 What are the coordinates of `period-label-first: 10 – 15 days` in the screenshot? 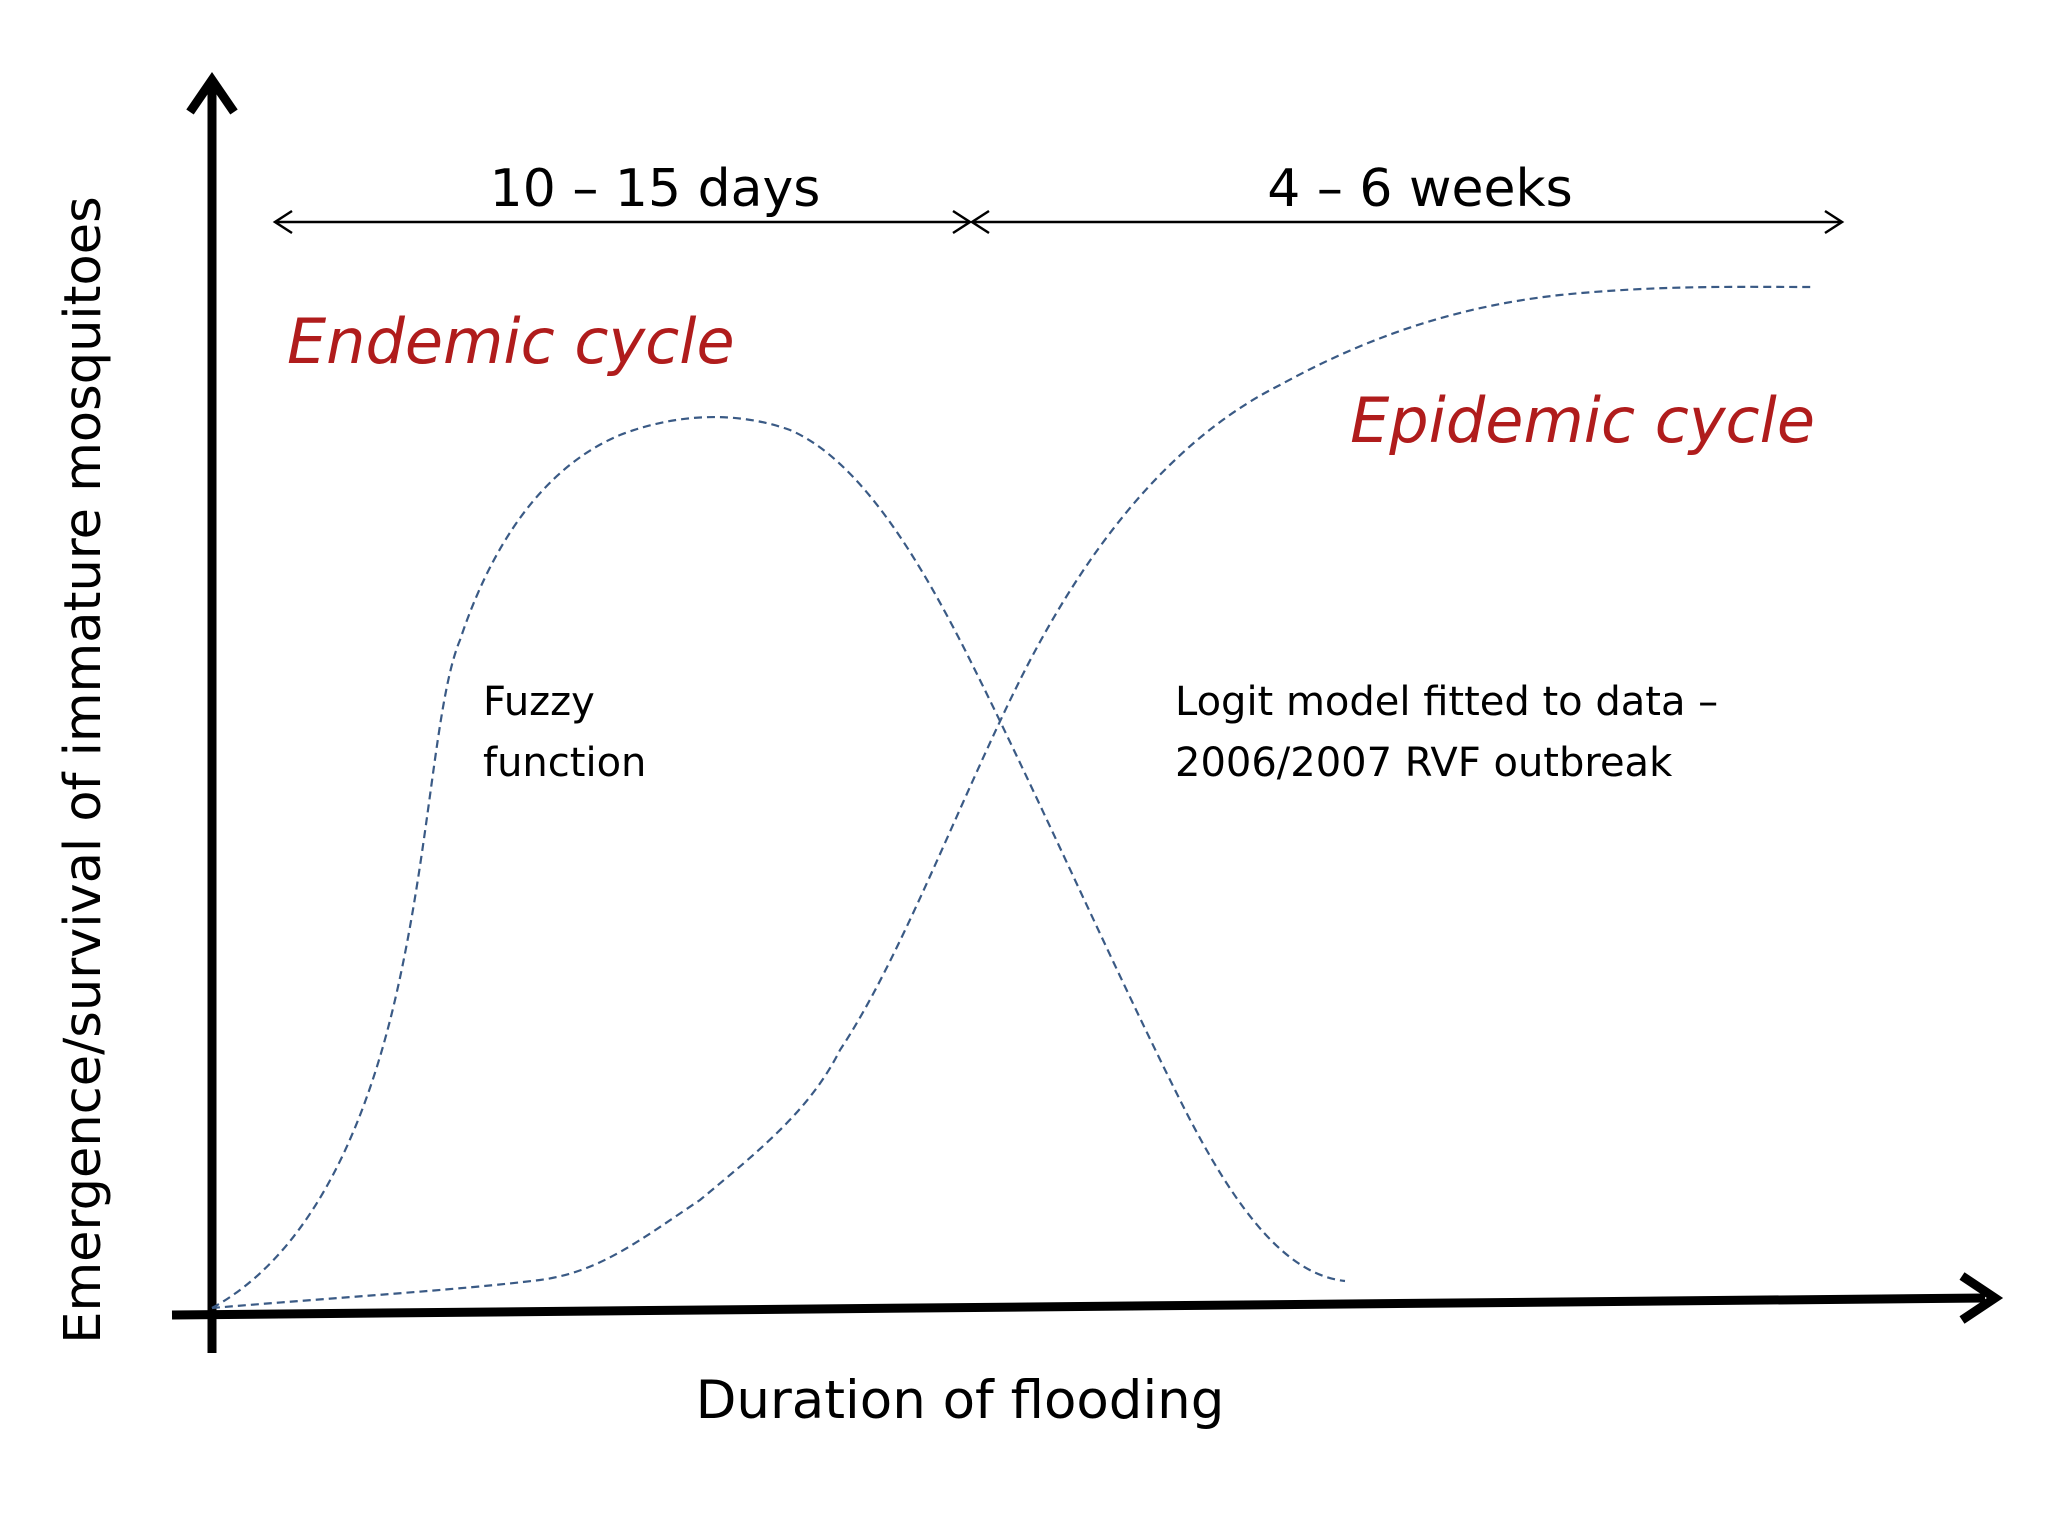 It's located at (655, 189).